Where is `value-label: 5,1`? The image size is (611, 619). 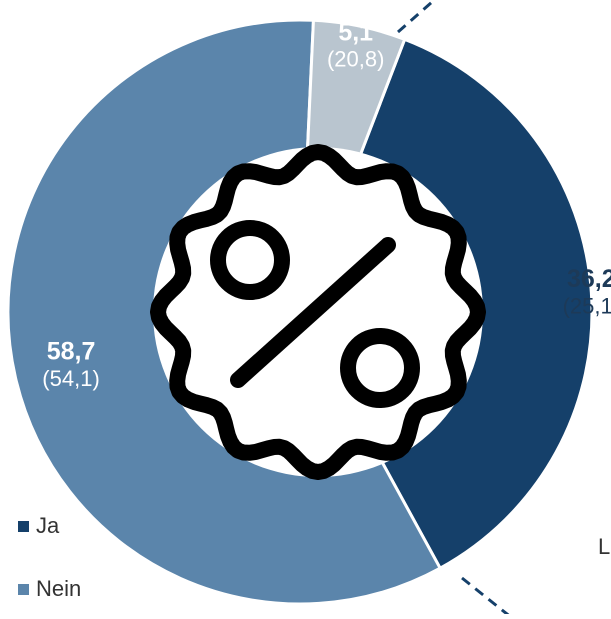
value-label: 5,1 is located at coordinates (355, 32).